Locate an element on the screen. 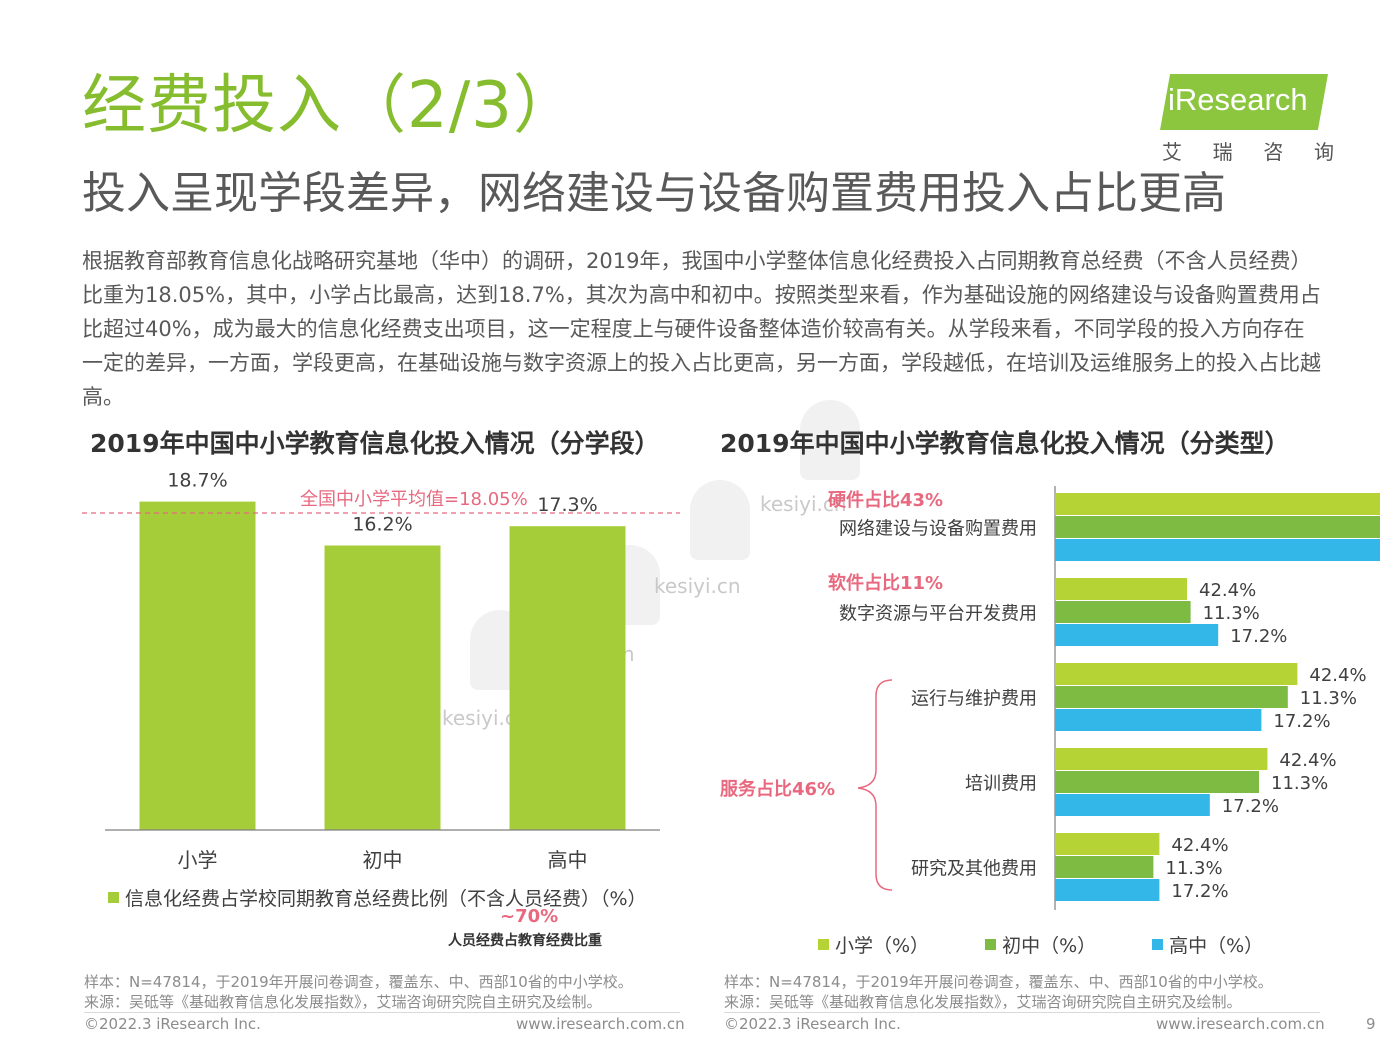 Image resolution: width=1400 pixels, height=1050 pixels. logo-cn-char: 咨 is located at coordinates (1273, 152).